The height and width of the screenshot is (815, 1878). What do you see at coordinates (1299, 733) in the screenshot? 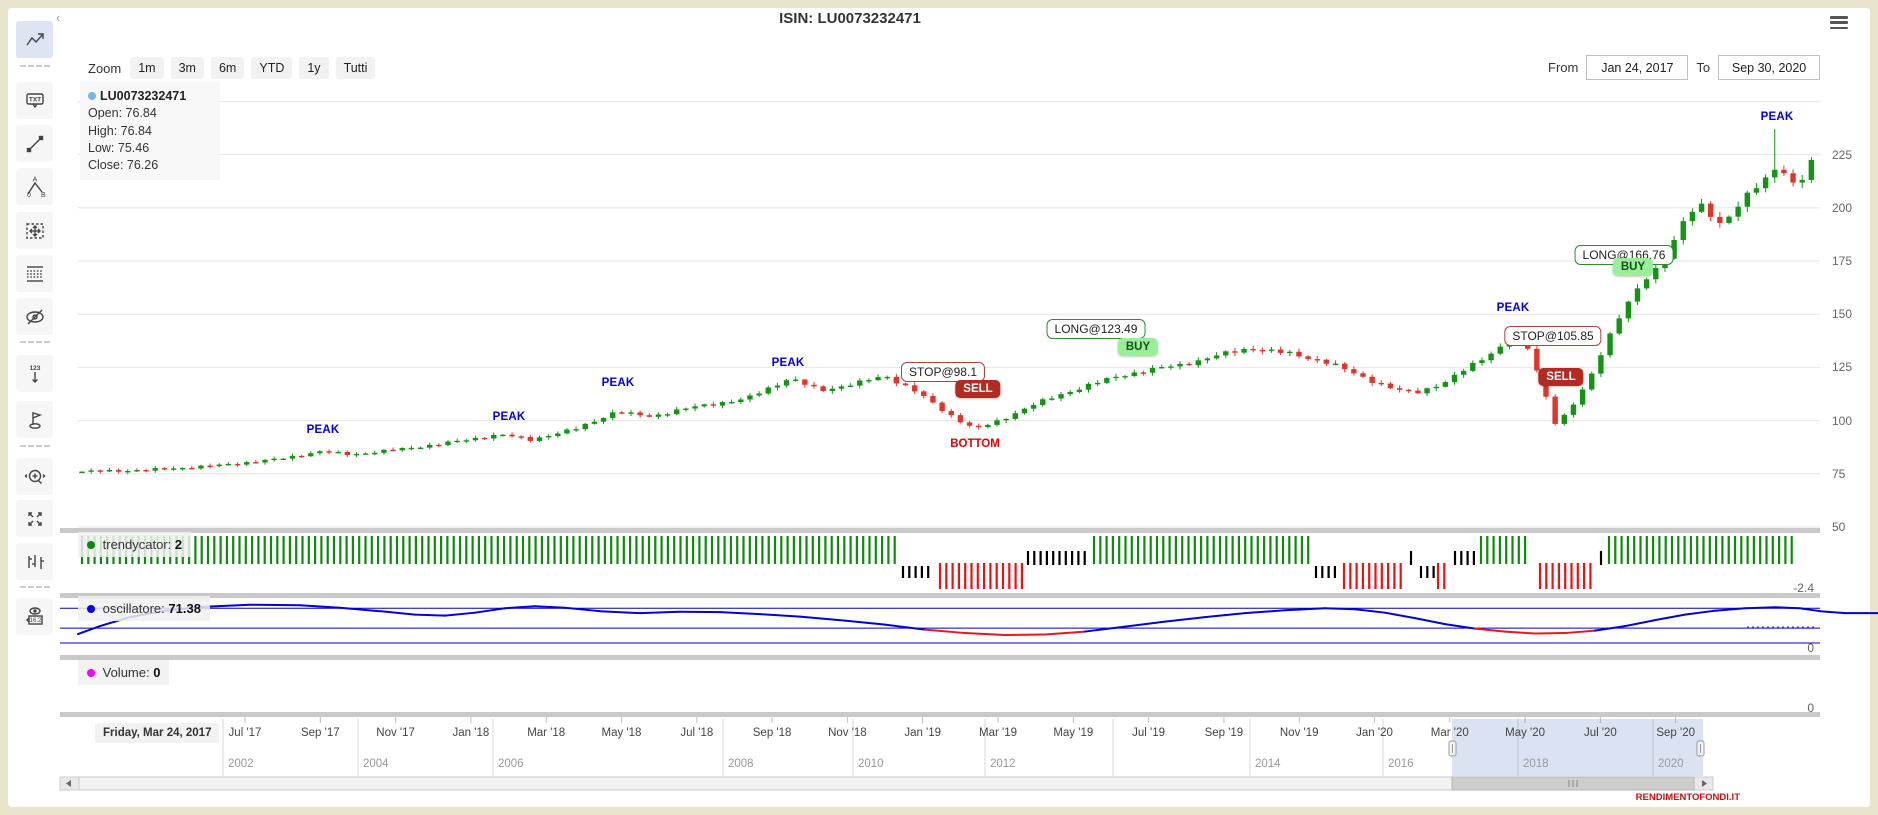
I see `month-axis-label: Nov '19` at bounding box center [1299, 733].